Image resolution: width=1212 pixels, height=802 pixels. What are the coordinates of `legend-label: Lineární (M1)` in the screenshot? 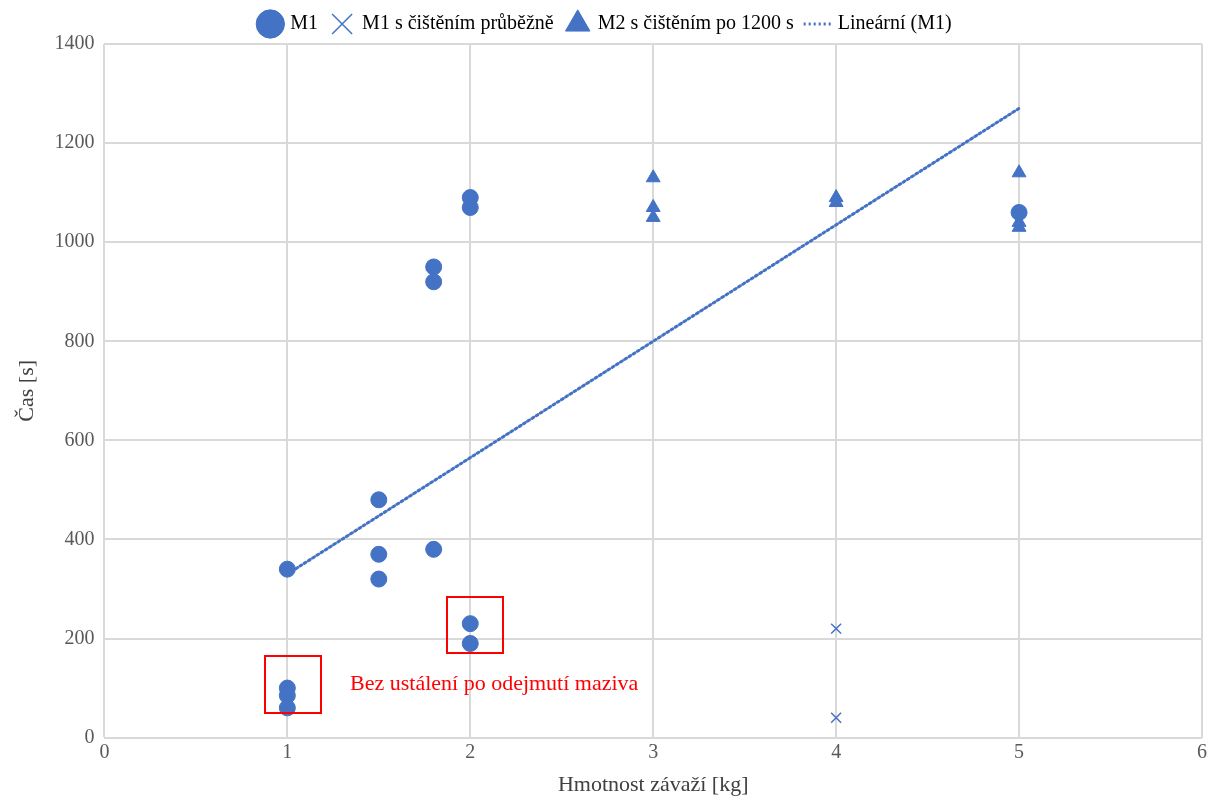 It's located at (894, 23).